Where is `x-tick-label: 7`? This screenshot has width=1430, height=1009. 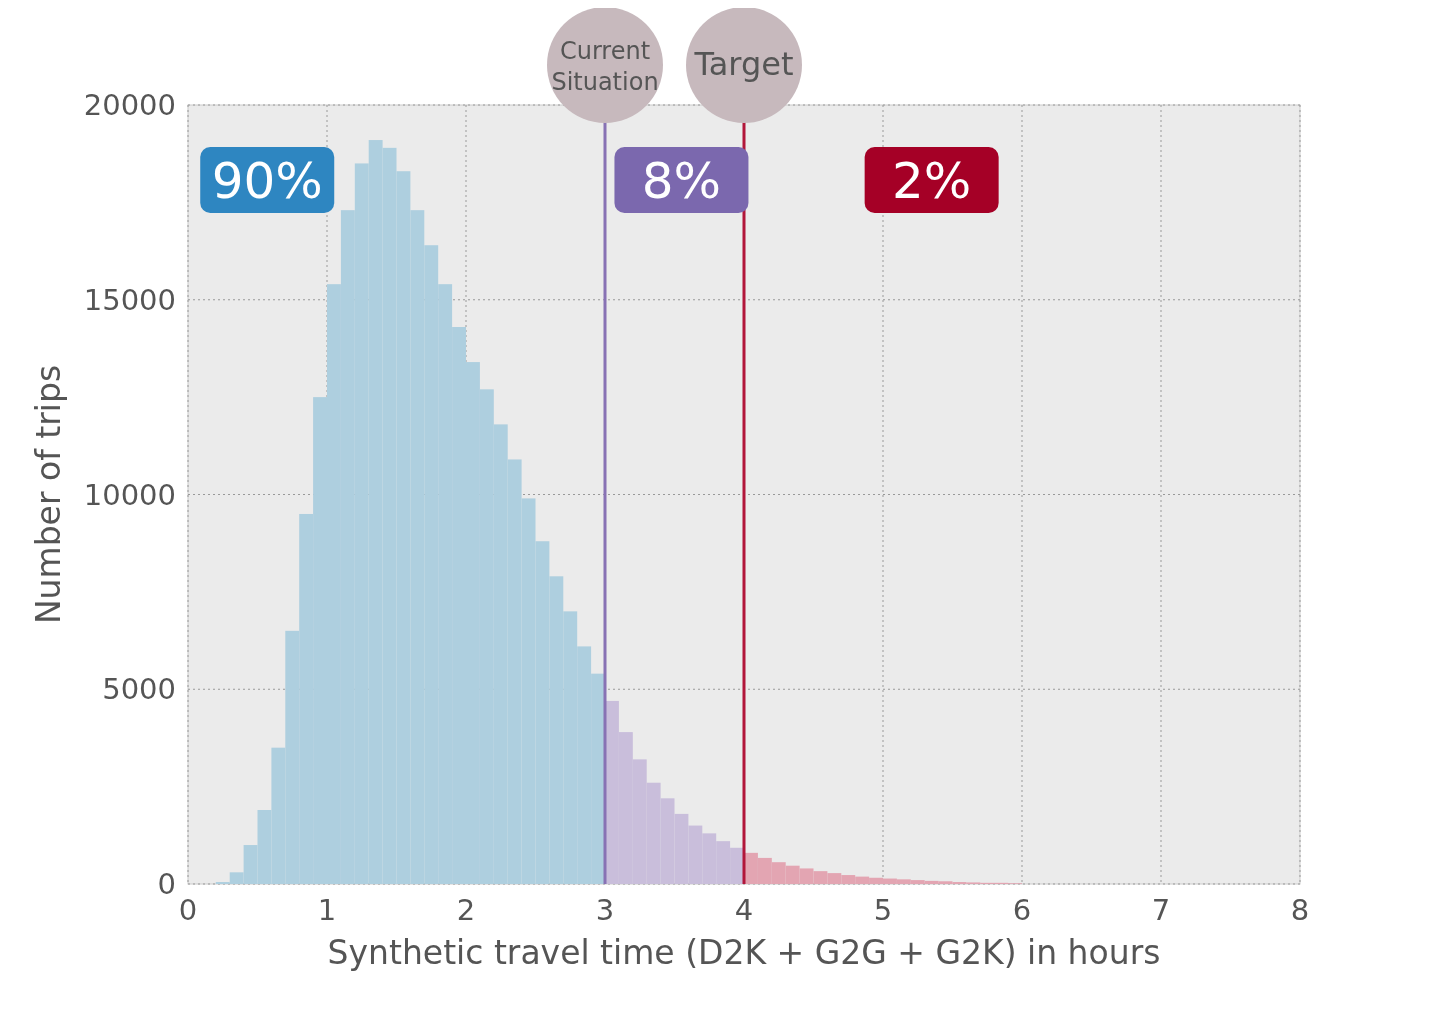
x-tick-label: 7 is located at coordinates (1161, 910).